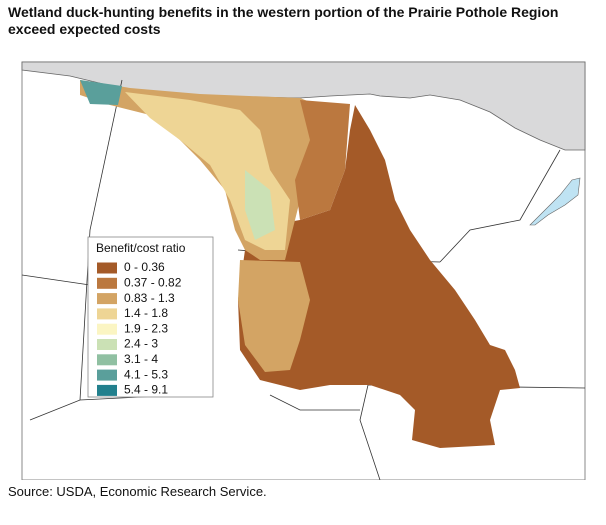  Describe the element at coordinates (153, 282) in the screenshot. I see `legend-label: 0.37 - 0.82` at that location.